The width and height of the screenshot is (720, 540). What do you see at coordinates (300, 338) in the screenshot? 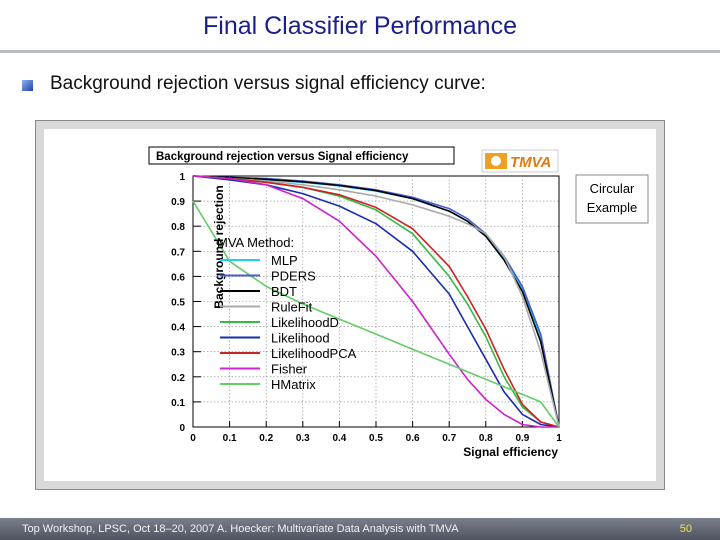
I see `legend-label: Likelihood` at bounding box center [300, 338].